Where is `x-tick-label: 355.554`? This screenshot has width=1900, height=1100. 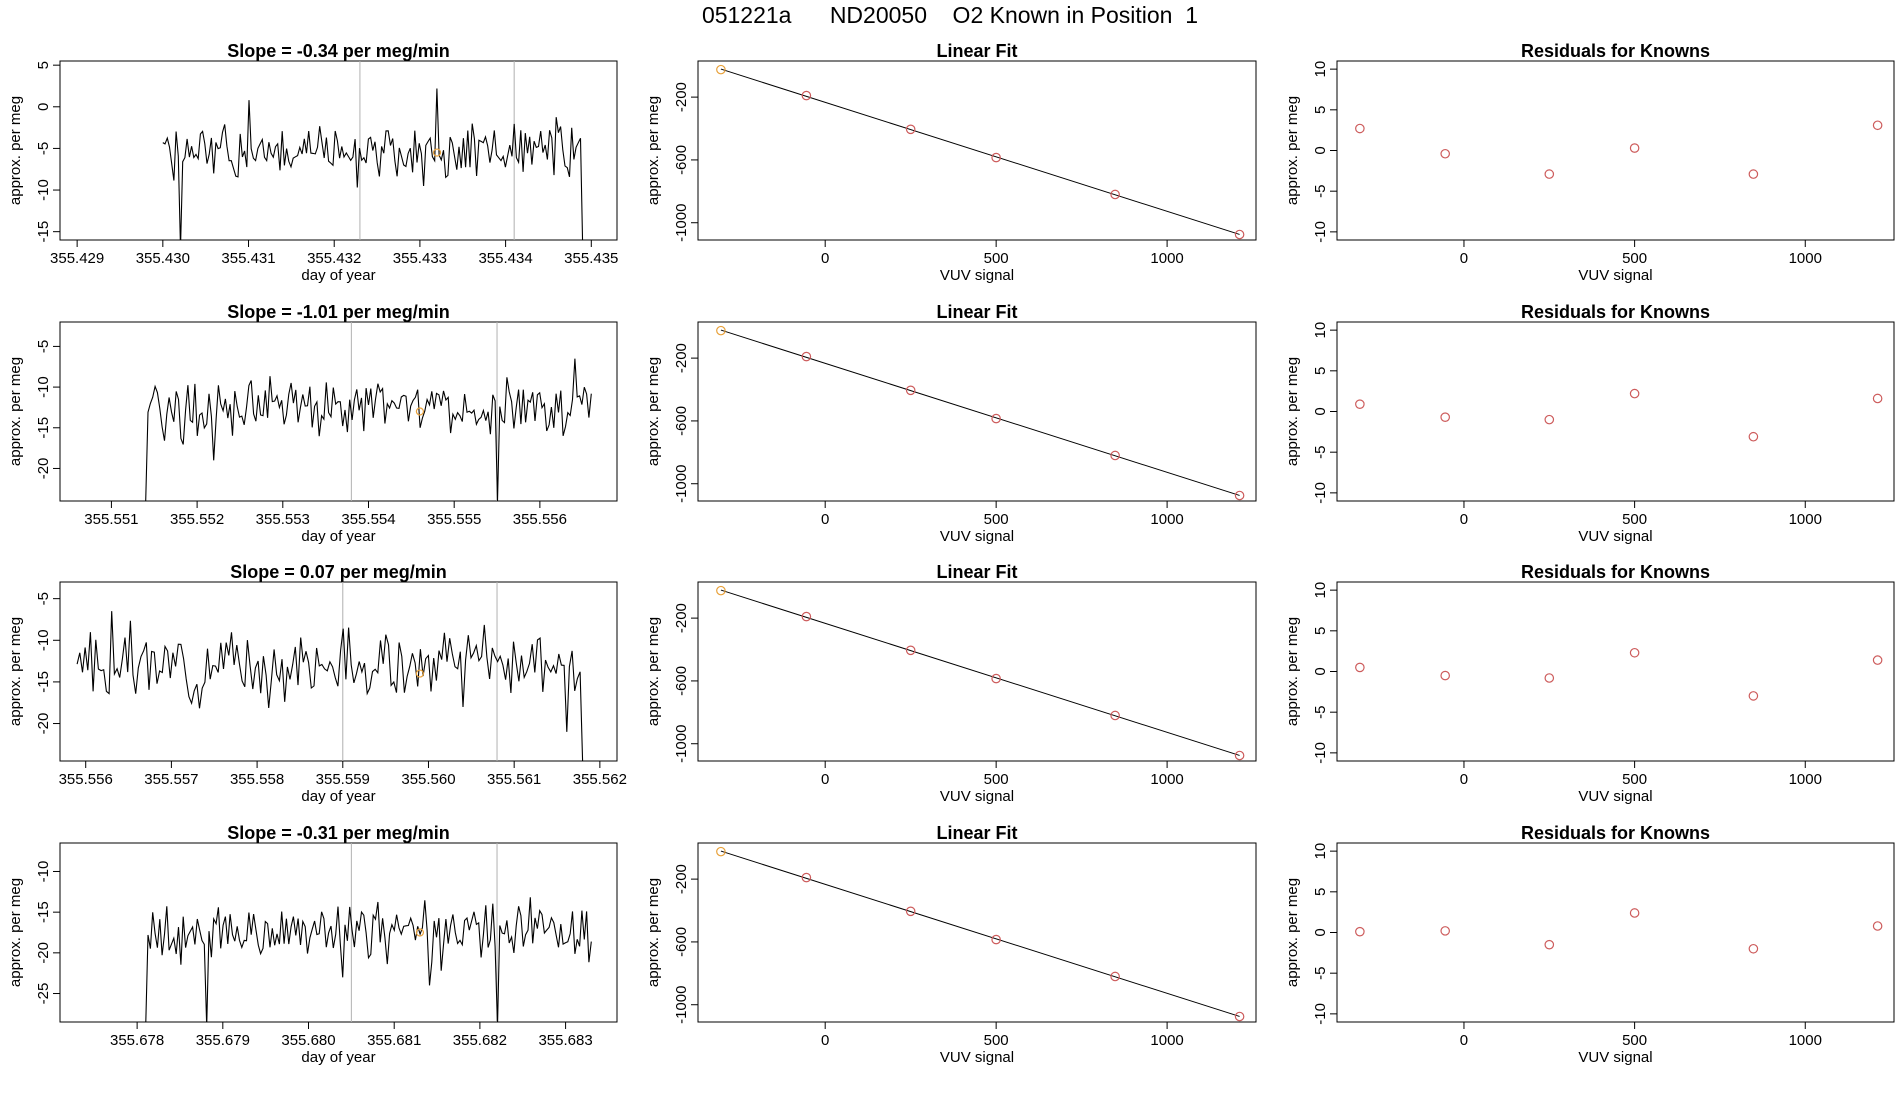
x-tick-label: 355.554 is located at coordinates (368, 519).